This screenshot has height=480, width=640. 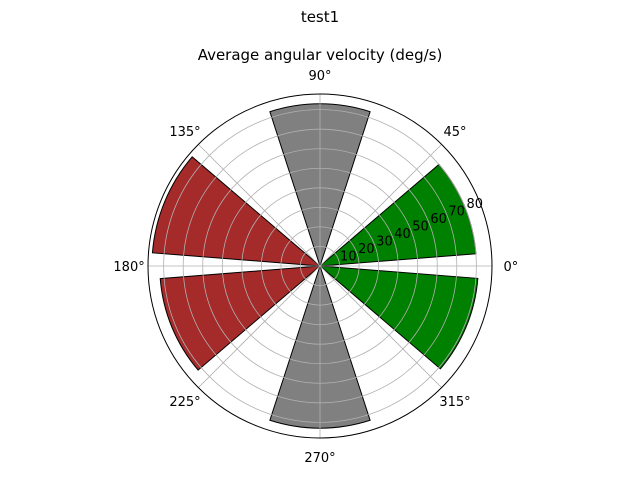 What do you see at coordinates (348, 257) in the screenshot?
I see `r-tick-label: 10` at bounding box center [348, 257].